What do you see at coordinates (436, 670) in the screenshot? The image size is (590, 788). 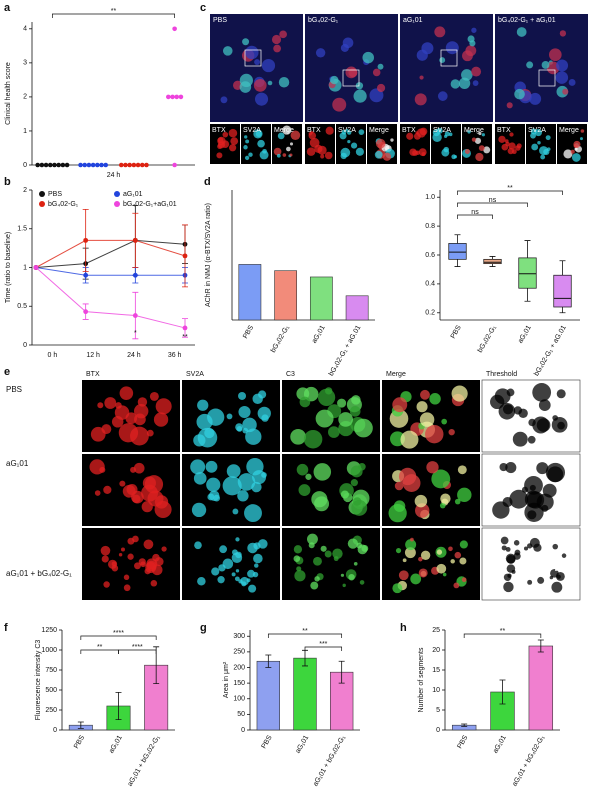 I see `y-tick-label: 15` at bounding box center [436, 670].